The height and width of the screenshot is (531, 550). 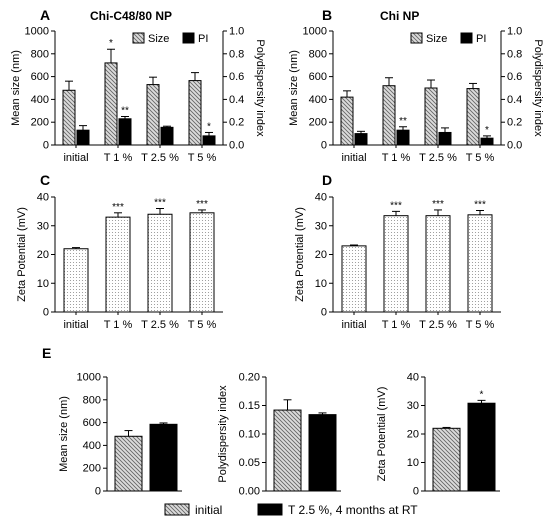 What do you see at coordinates (92, 446) in the screenshot?
I see `y-tick-label: 400` at bounding box center [92, 446].